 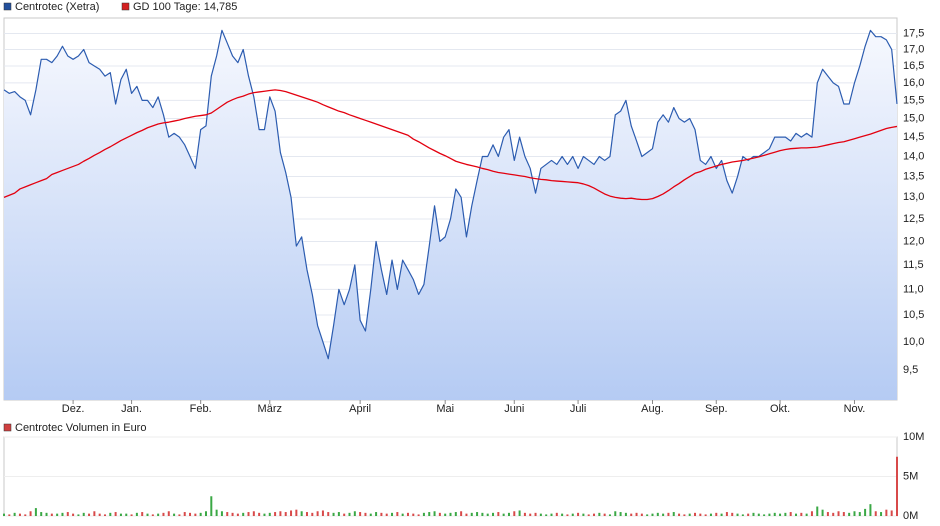 What do you see at coordinates (913, 33) in the screenshot?
I see `y-tick-label: 17,5` at bounding box center [913, 33].